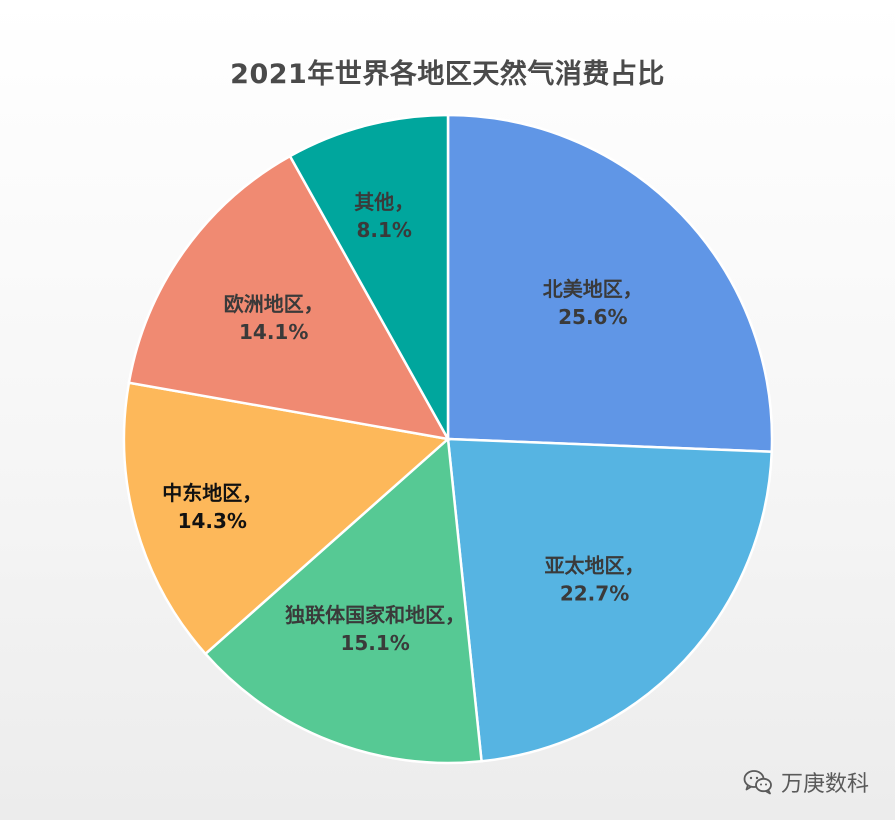  Describe the element at coordinates (592, 317) in the screenshot. I see `slice-value-label: 25.6%` at that location.